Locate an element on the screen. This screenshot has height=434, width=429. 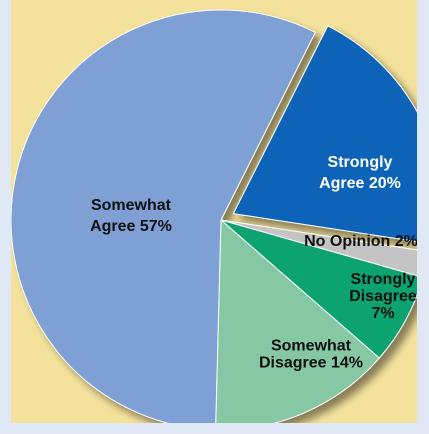
slice-label-line: Disagree 14% is located at coordinates (311, 362).